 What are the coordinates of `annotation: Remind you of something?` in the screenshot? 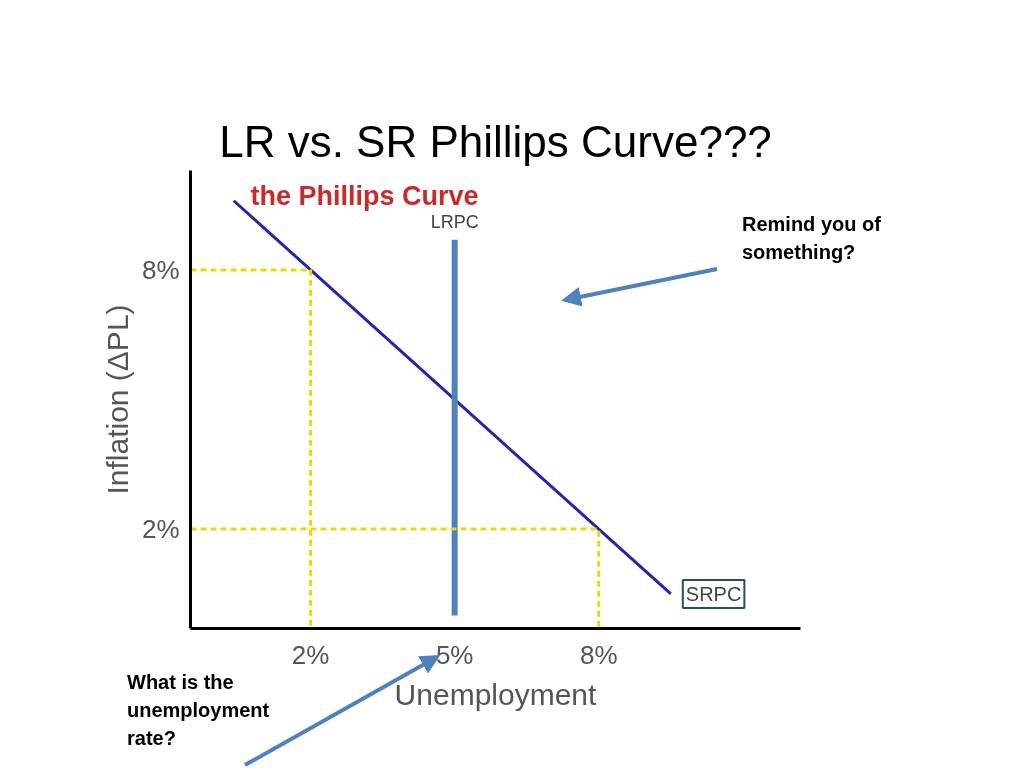 It's located at (812, 238).